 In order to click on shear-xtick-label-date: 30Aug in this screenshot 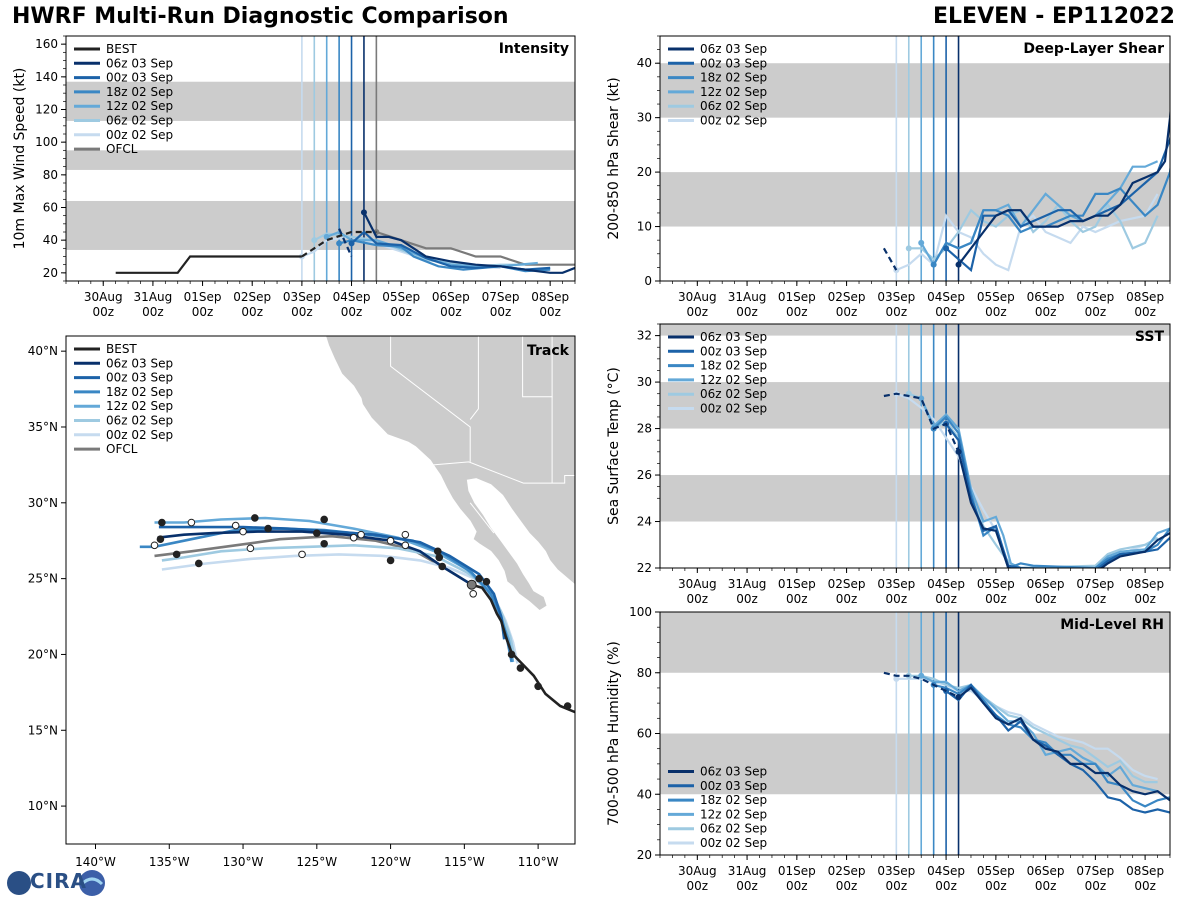, I will do `click(697, 297)`.